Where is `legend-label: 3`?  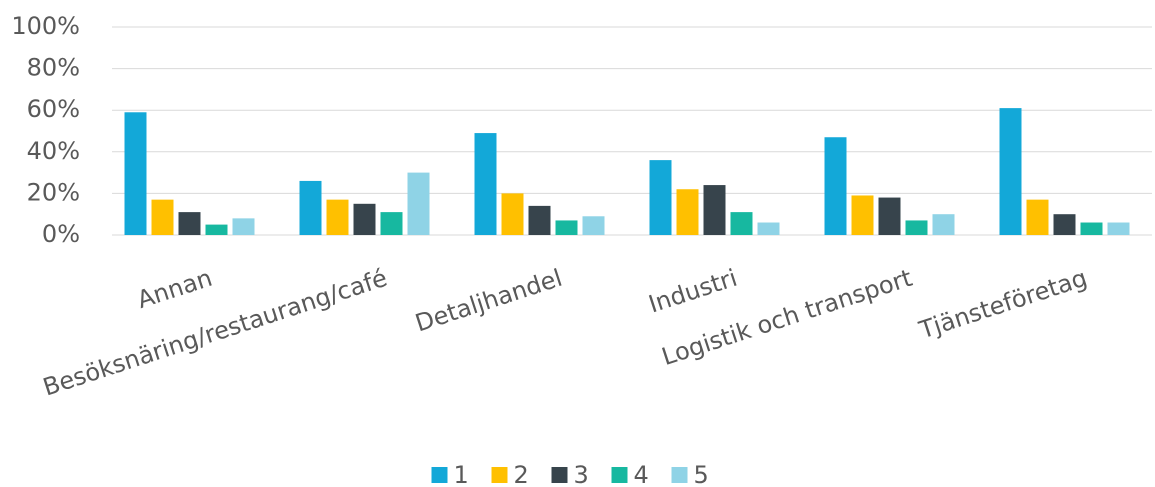
legend-label: 3 is located at coordinates (581, 474).